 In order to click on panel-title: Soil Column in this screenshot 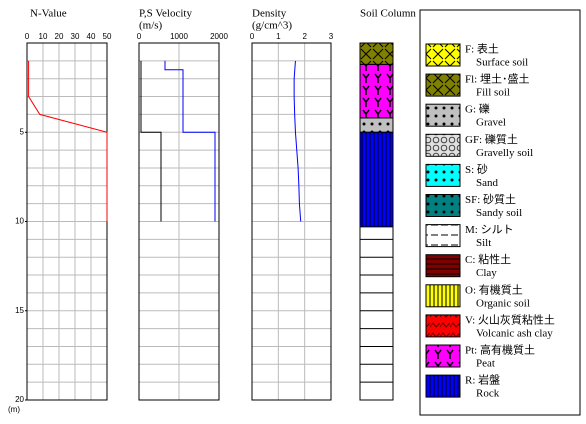, I will do `click(388, 14)`.